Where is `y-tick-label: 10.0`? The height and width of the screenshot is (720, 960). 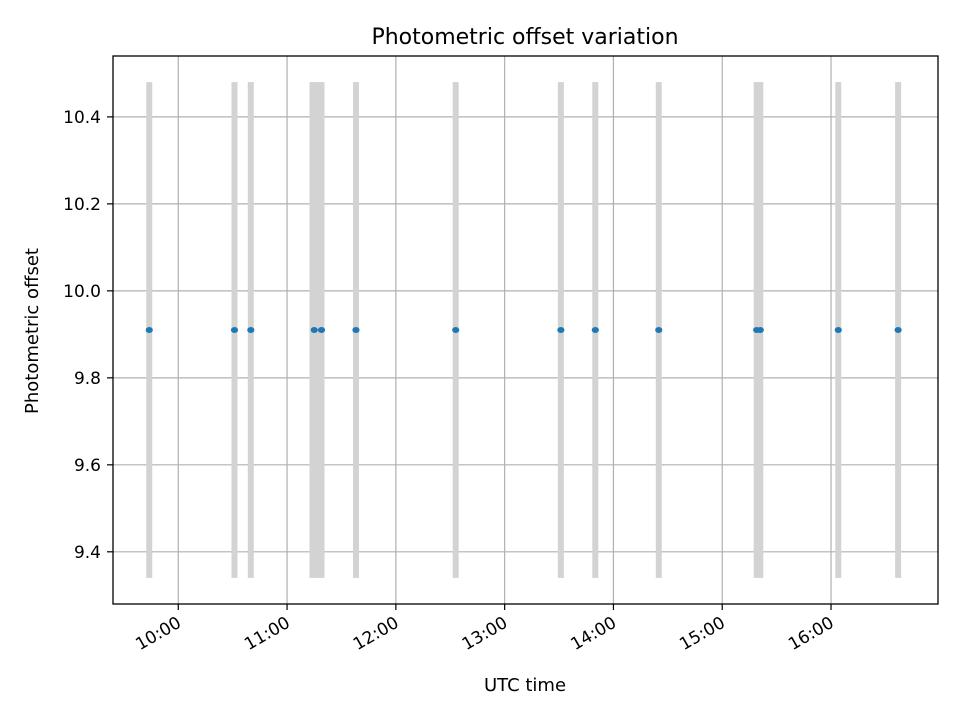
y-tick-label: 10.0 is located at coordinates (82, 292).